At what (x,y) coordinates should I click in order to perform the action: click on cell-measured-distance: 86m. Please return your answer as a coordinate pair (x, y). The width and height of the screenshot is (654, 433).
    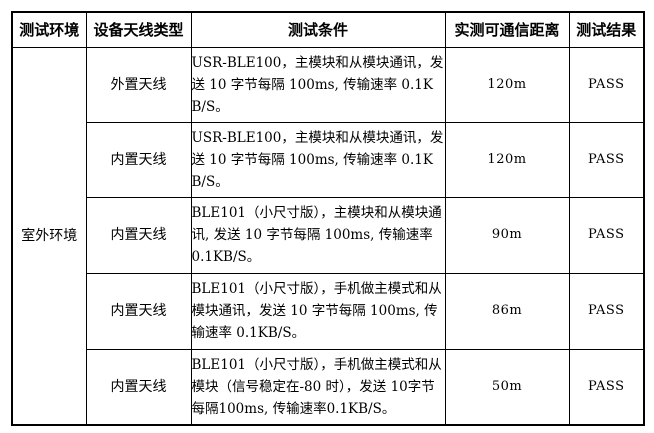
    Looking at the image, I should click on (507, 311).